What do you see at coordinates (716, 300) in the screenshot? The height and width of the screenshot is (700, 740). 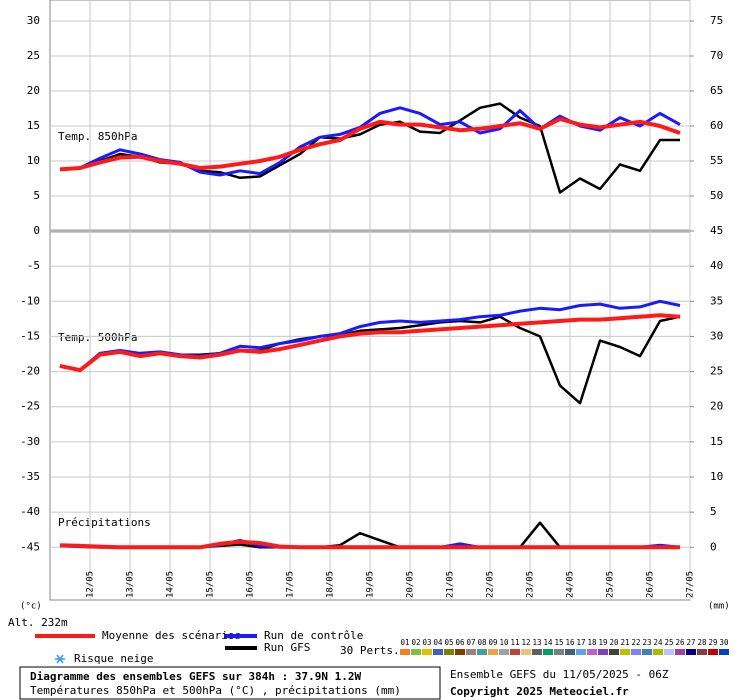 I see `y2-tick-label: 35` at bounding box center [716, 300].